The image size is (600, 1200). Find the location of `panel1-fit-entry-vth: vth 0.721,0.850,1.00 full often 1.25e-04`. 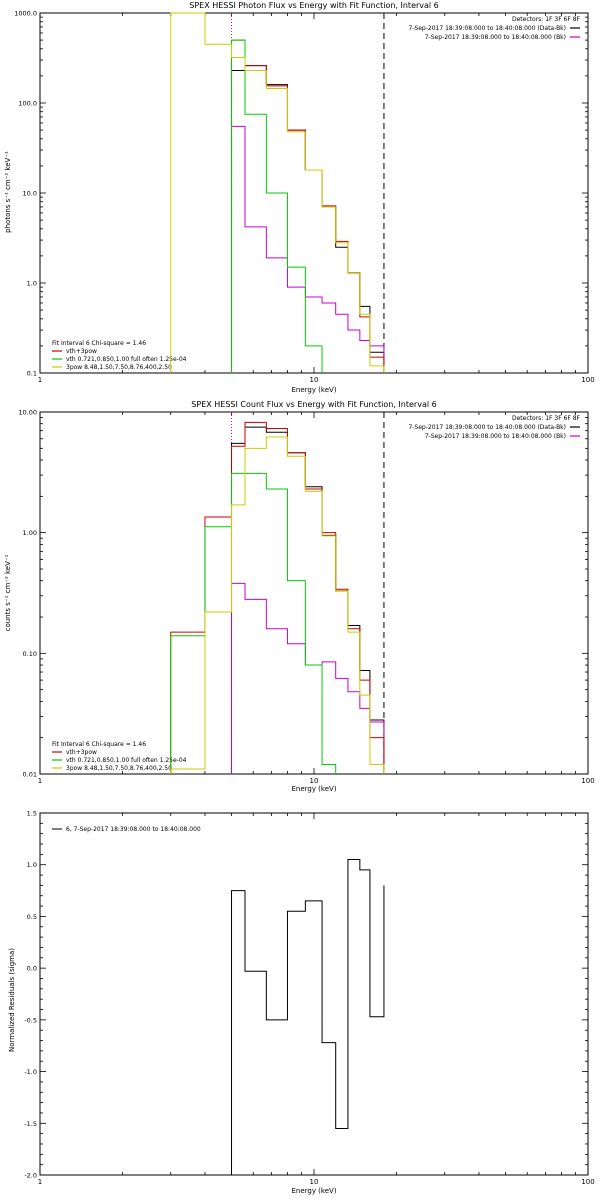

panel1-fit-entry-vth: vth 0.721,0.850,1.00 full often 1.25e-04 is located at coordinates (126, 359).